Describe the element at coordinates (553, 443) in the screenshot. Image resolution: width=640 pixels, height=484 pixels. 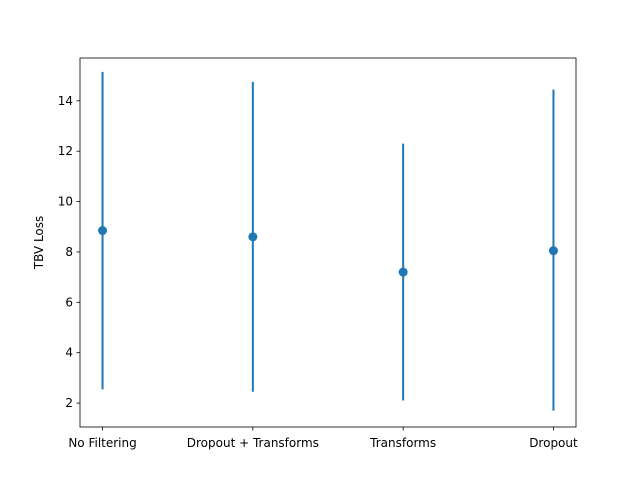
I see `x-tick-label: Dropout` at that location.